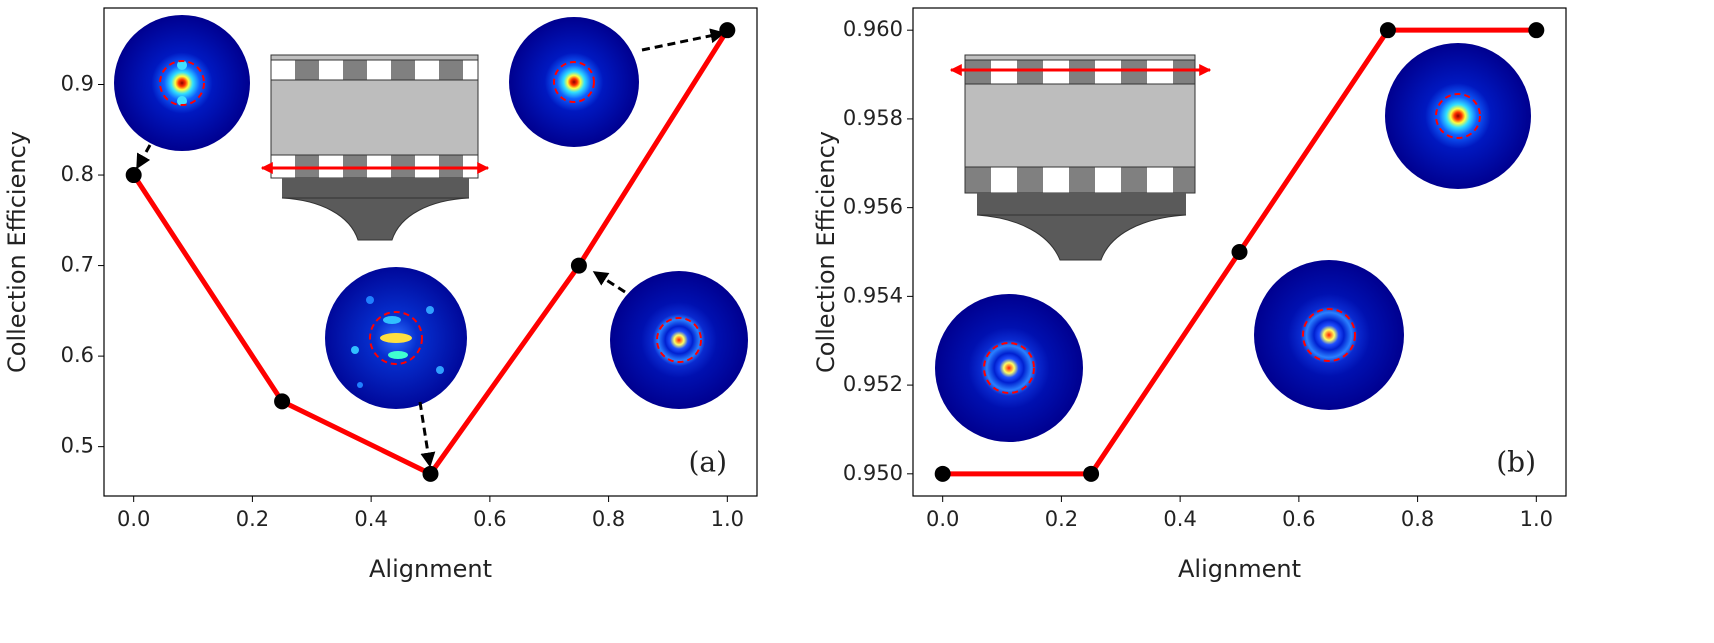  What do you see at coordinates (873, 295) in the screenshot?
I see `y-tick-label: 0.954` at bounding box center [873, 295].